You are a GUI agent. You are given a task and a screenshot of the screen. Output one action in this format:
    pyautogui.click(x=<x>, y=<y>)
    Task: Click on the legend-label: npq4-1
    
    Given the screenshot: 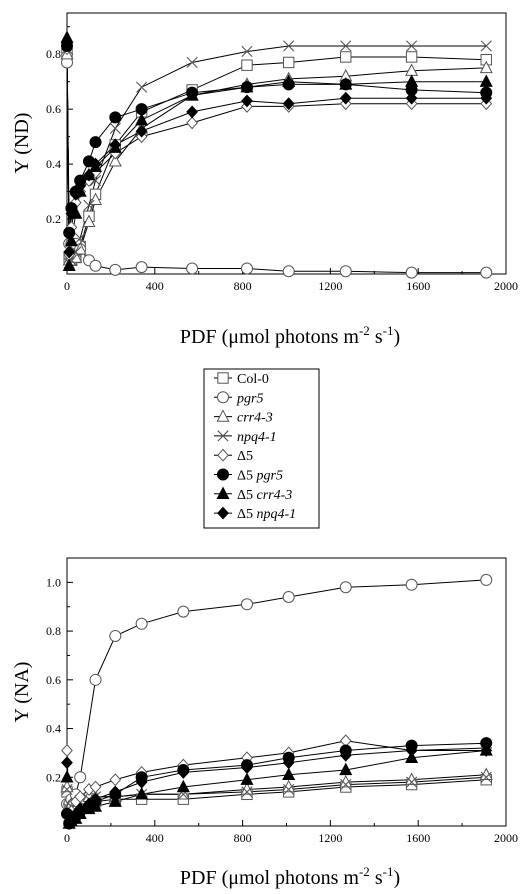 What is the action you would take?
    pyautogui.click(x=257, y=437)
    